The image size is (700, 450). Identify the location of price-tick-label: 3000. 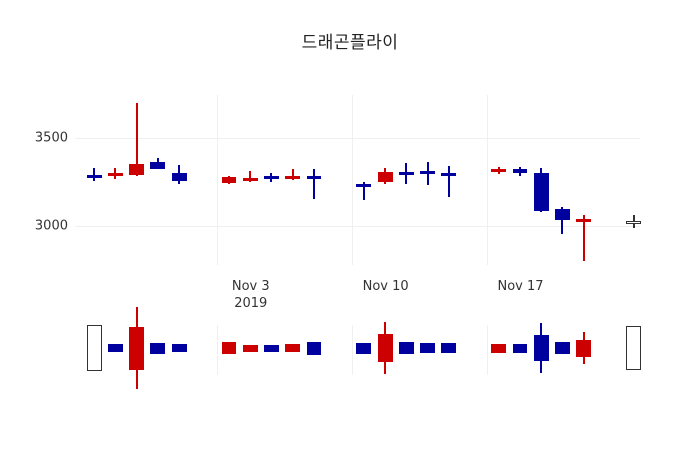
(51, 226).